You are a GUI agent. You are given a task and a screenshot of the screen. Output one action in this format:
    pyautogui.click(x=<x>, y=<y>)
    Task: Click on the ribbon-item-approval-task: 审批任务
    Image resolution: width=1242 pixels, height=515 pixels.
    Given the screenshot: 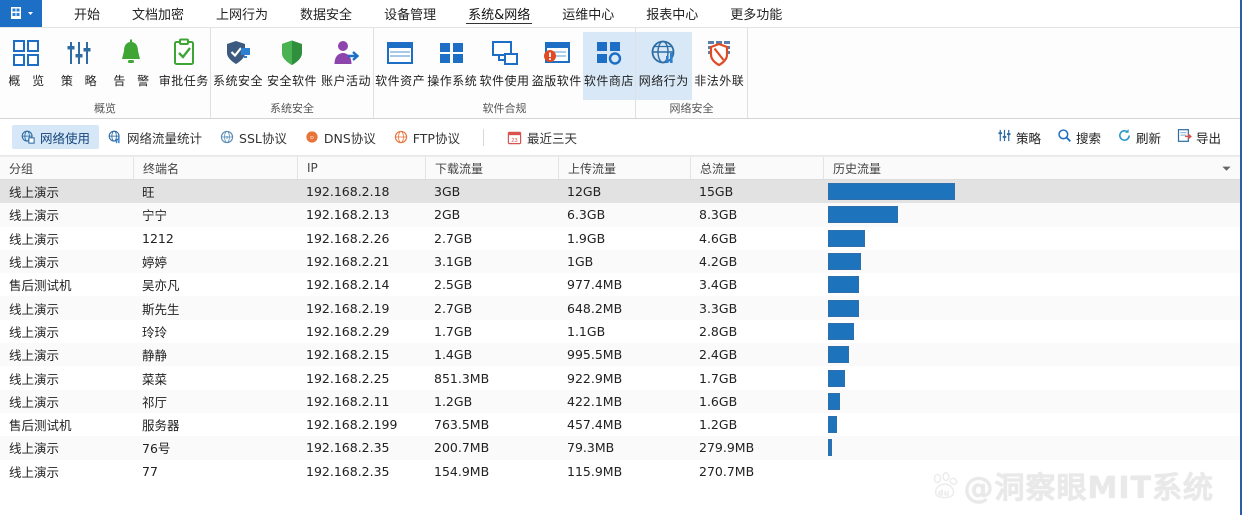 What is the action you would take?
    pyautogui.click(x=184, y=66)
    